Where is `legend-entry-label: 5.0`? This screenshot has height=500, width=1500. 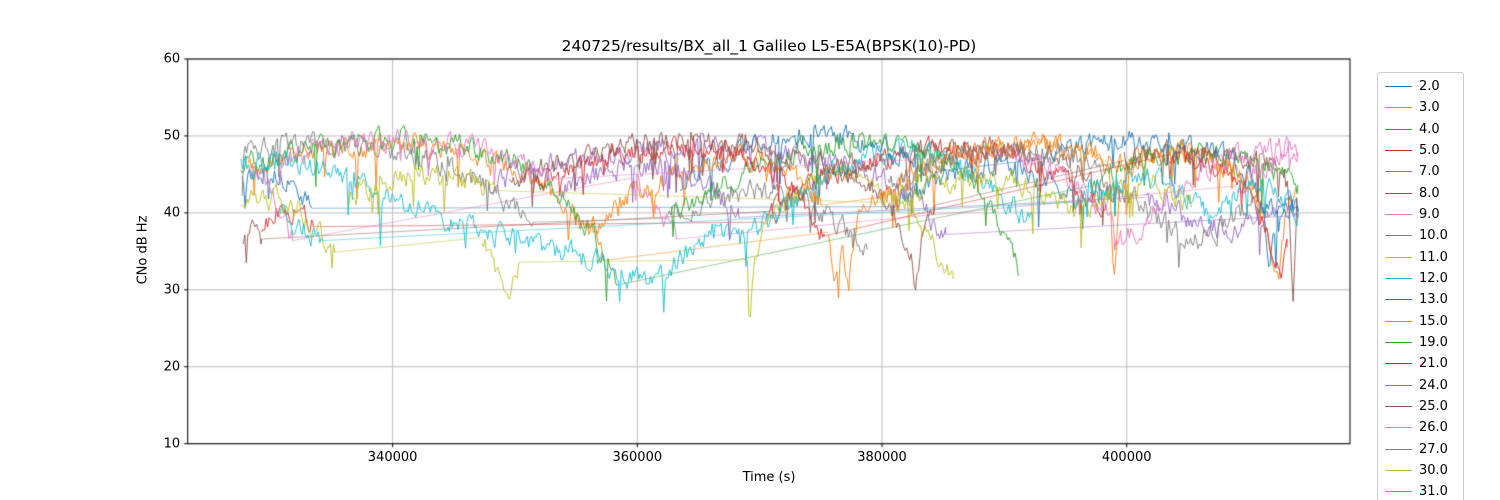
legend-entry-label: 5.0 is located at coordinates (1429, 151).